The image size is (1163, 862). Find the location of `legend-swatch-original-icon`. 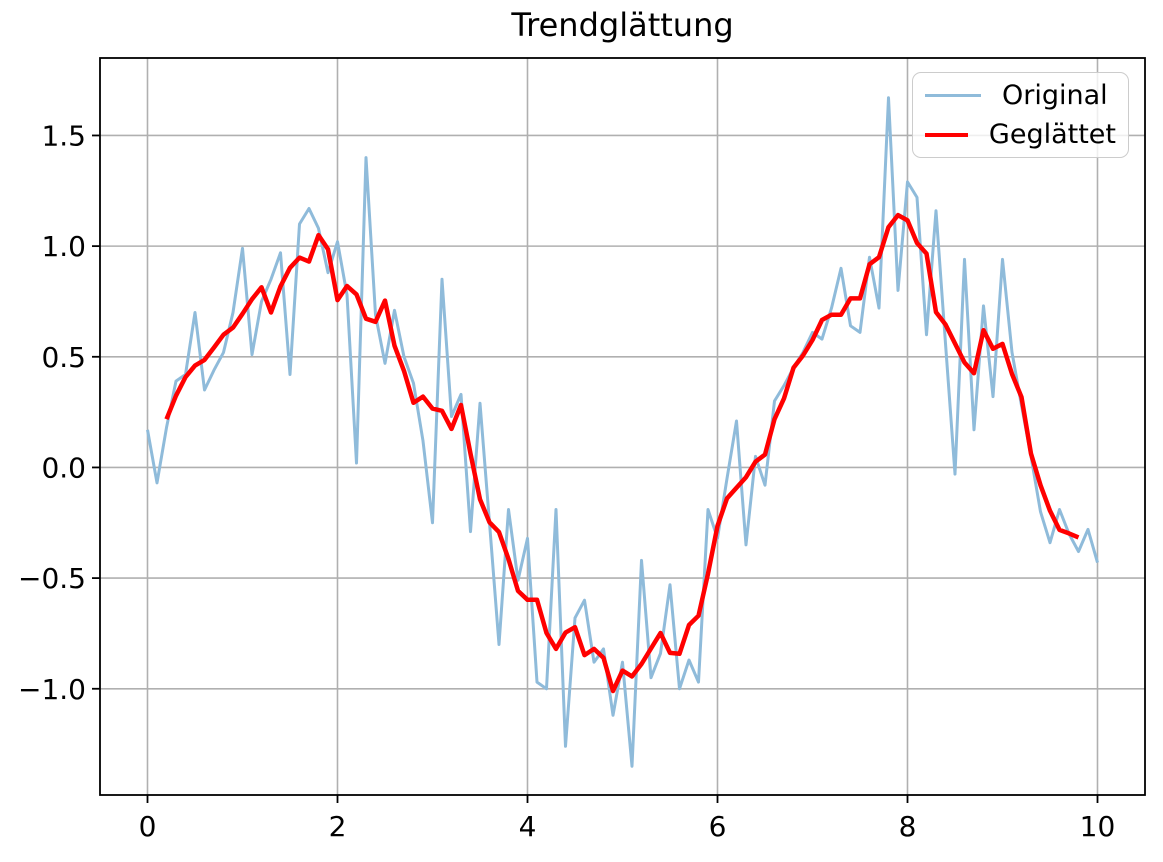

legend-swatch-original-icon is located at coordinates (953, 95).